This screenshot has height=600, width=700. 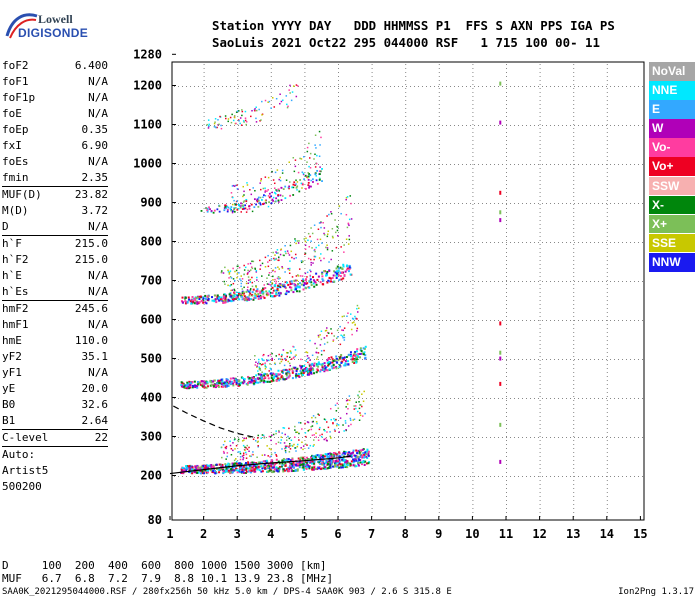 I want to click on param-label: yF2, so click(x=12, y=356).